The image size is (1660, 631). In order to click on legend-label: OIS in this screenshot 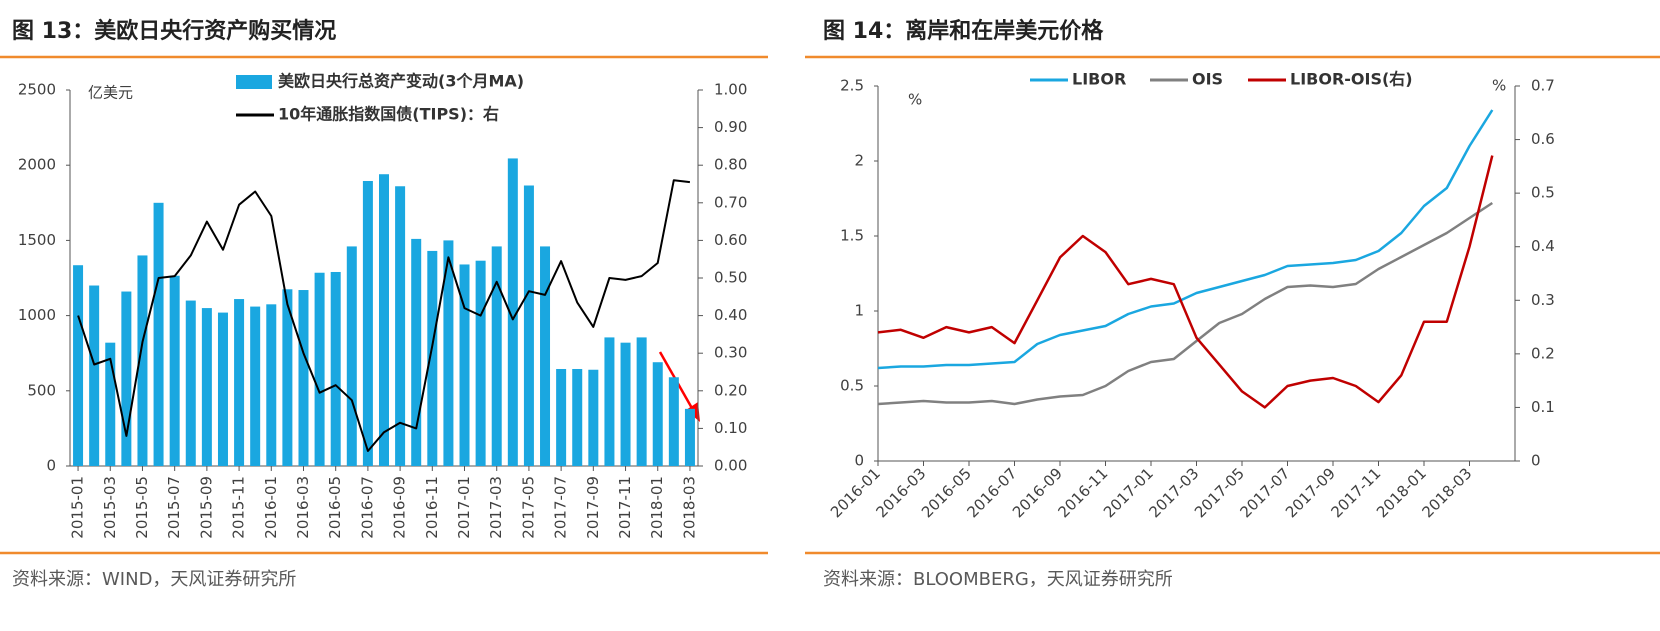, I will do `click(1207, 79)`.